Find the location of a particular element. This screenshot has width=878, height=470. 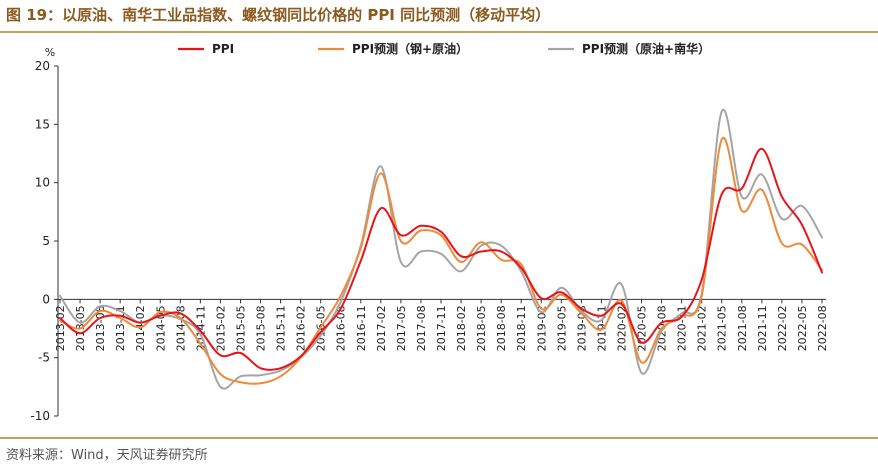

x-tick-label: 2013-02 is located at coordinates (60, 328).